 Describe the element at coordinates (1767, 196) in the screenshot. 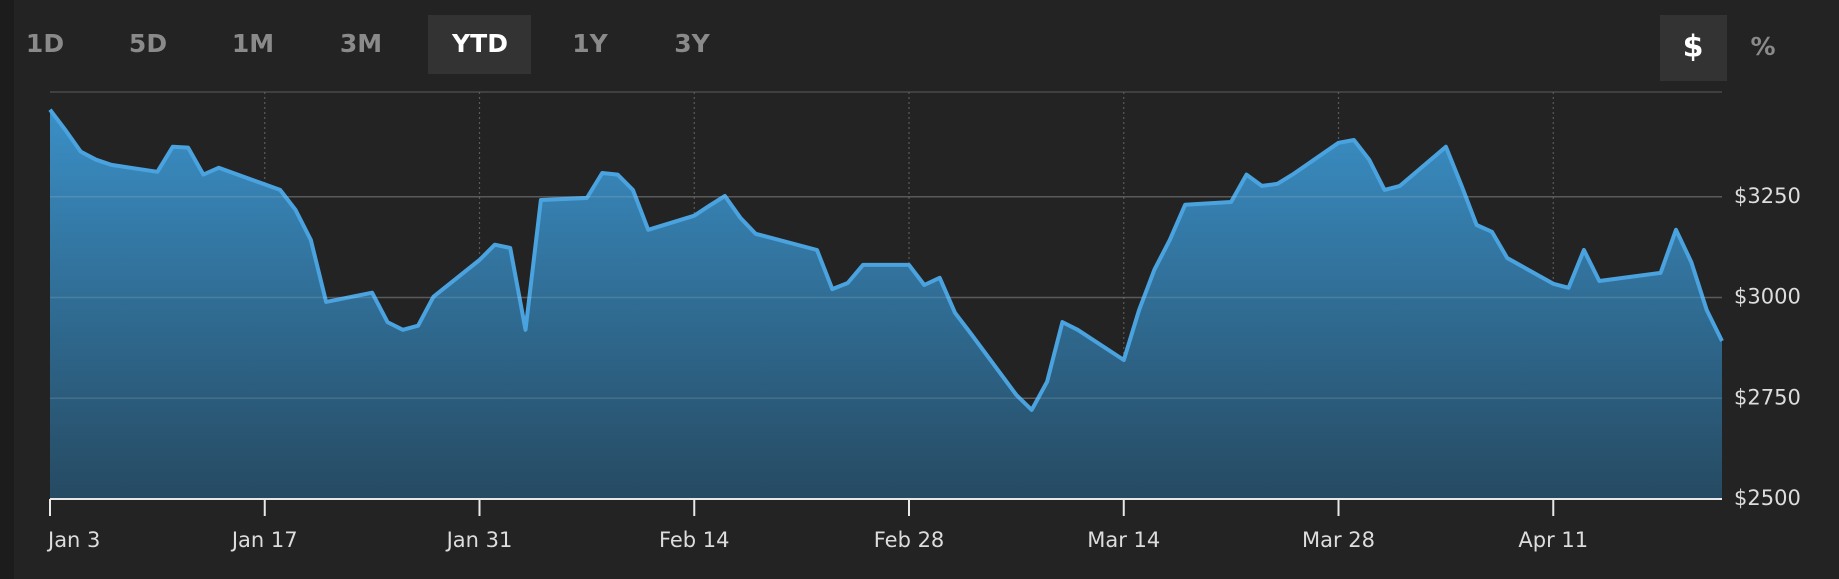

I see `y-tick-label: $3250` at that location.